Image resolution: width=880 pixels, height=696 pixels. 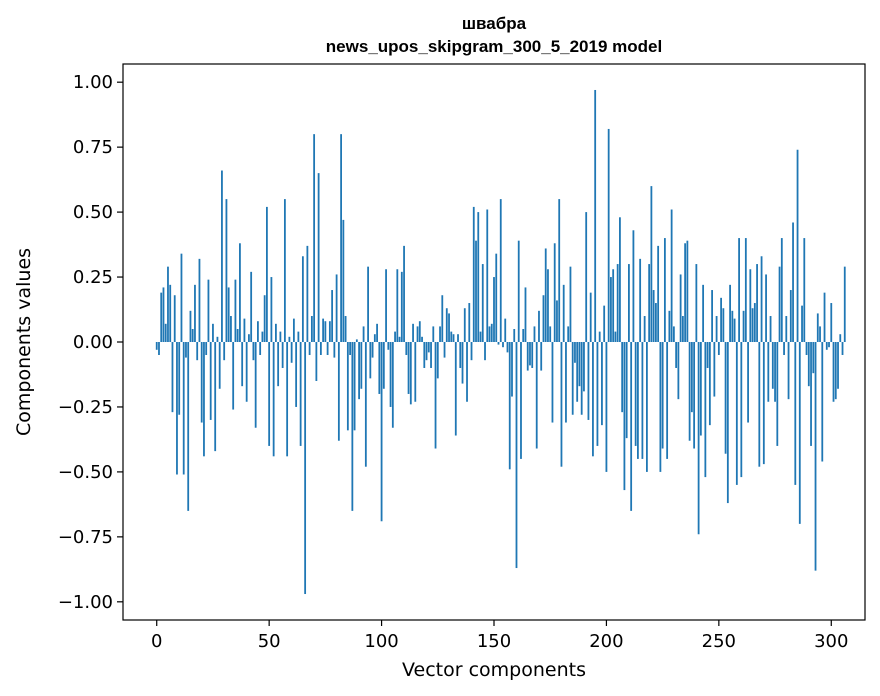 I want to click on y-axis-ticks: 1.00 0.75 0.50 0.25 0.00 −0.25 −0.50 −0.75 −1.00, so click(x=90, y=342).